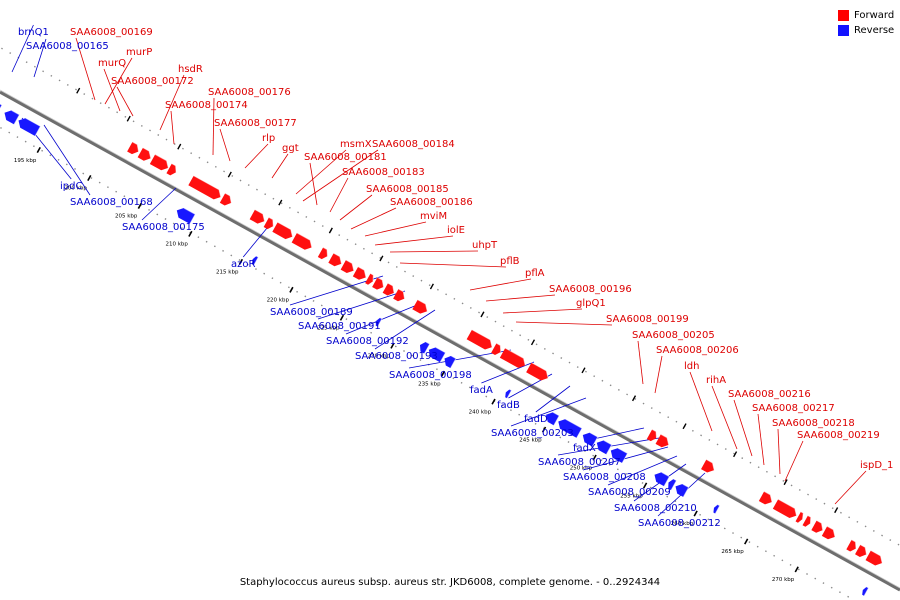  What do you see at coordinates (396, 356) in the screenshot?
I see `reverse-gene-label: SAA6008_00193` at bounding box center [396, 356].